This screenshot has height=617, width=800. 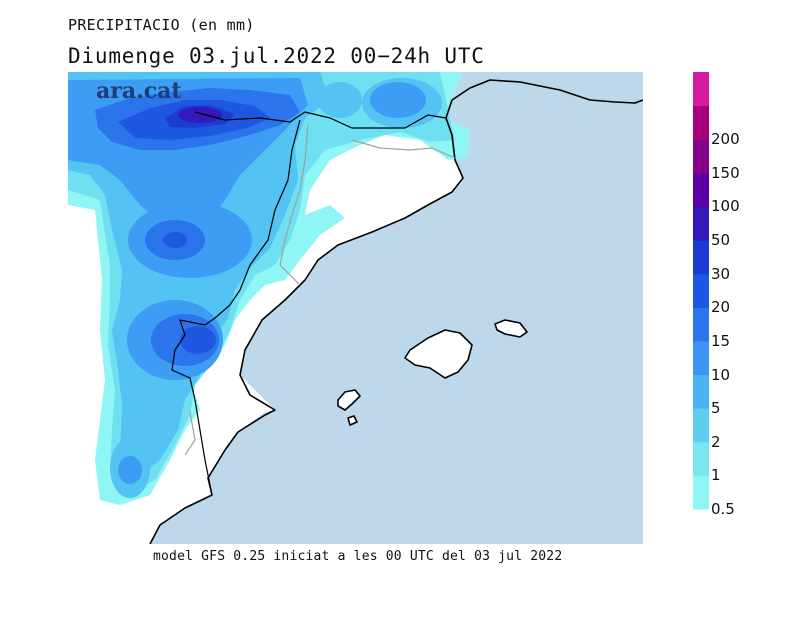 What do you see at coordinates (511, 328) in the screenshot?
I see `menorca-island` at bounding box center [511, 328].